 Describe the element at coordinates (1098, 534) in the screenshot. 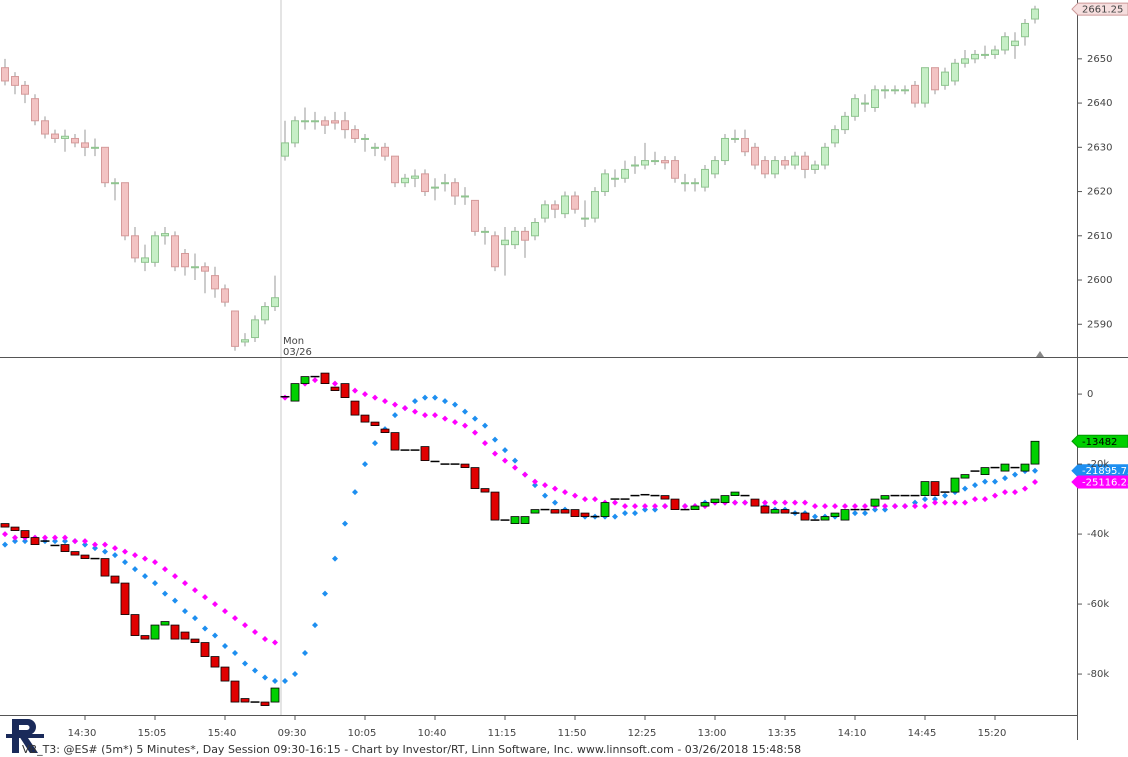

I see `y-tick-label: -40k` at that location.